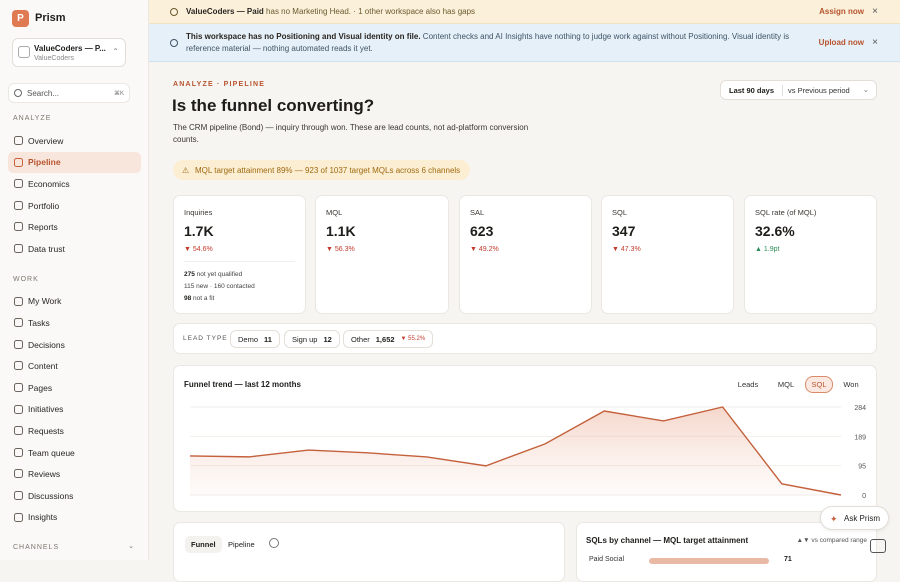  What do you see at coordinates (860, 408) in the screenshot?
I see `y-tick-label: 284` at bounding box center [860, 408].